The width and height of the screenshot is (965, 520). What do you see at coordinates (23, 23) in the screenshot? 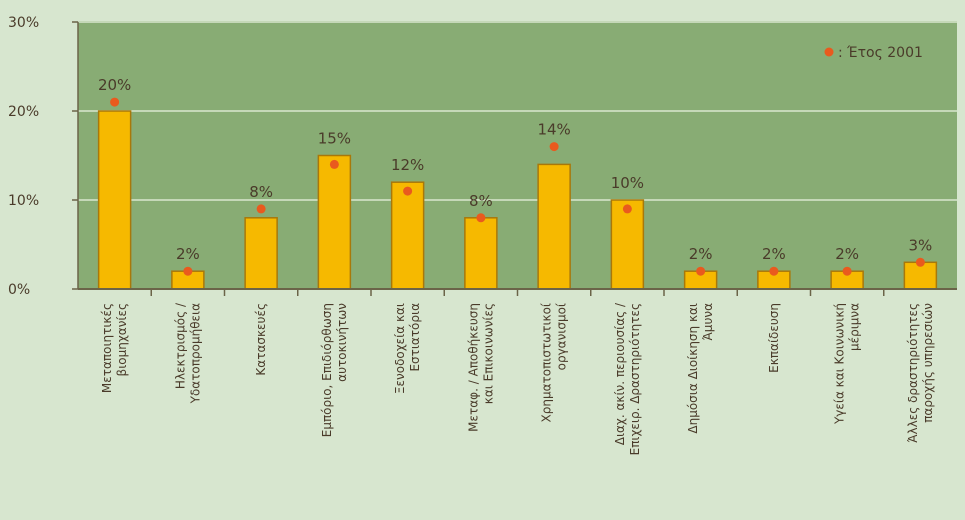
I see `y-tick-label: 30%` at bounding box center [23, 23].